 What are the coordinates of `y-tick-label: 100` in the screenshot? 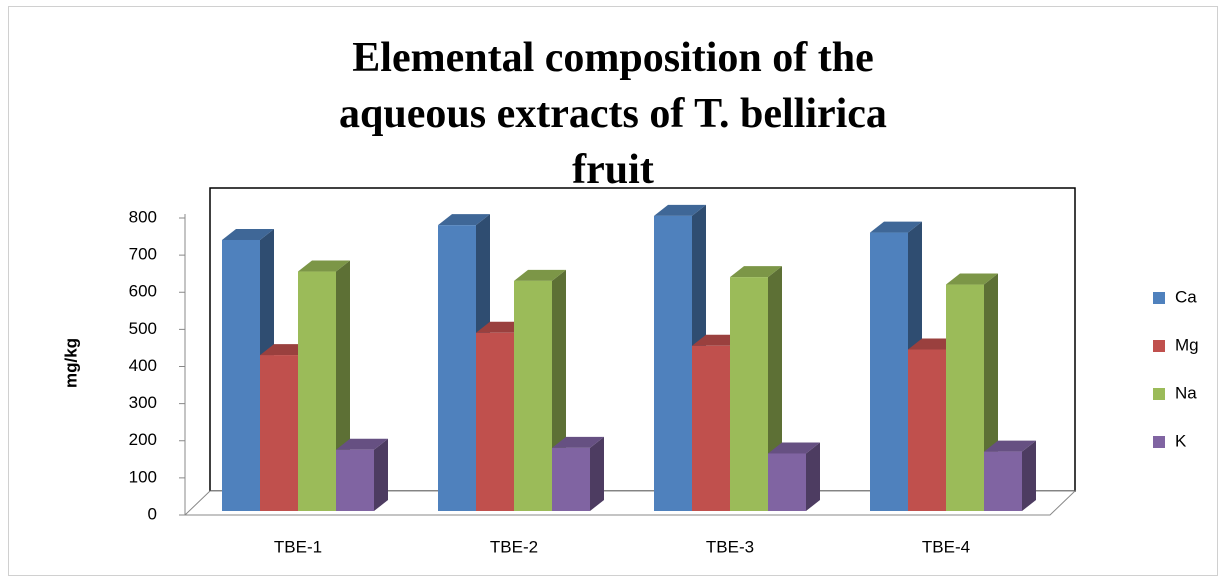 It's located at (143, 476).